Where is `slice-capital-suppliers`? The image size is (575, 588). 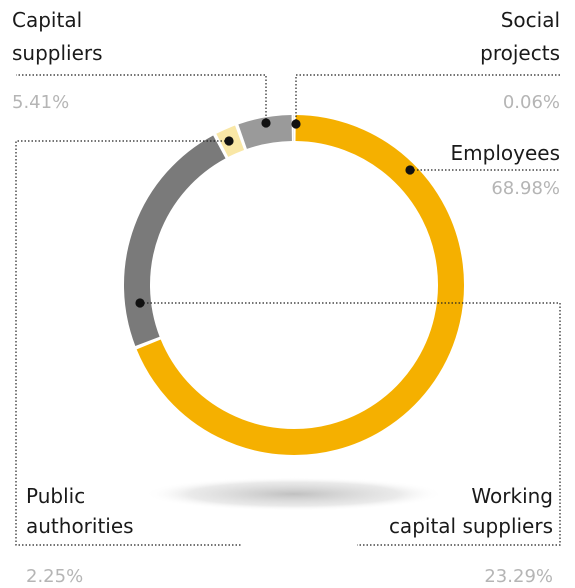 slice-capital-suppliers is located at coordinates (265, 132).